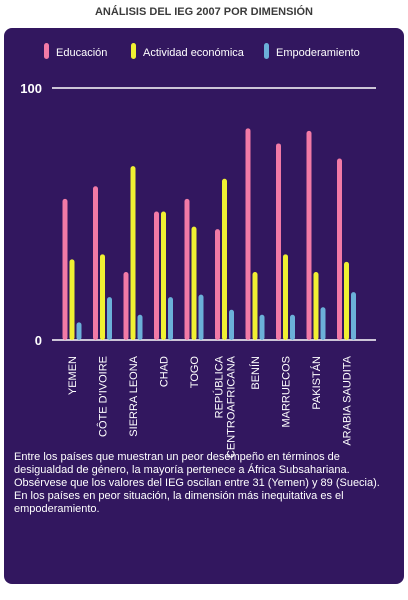  I want to click on legend-swatch-empoderamiento, so click(266, 51).